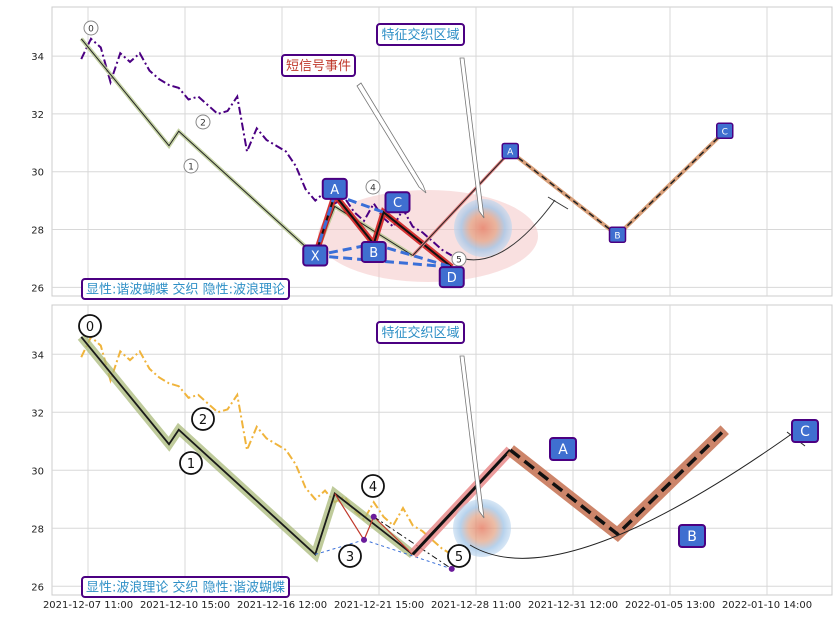 Image resolution: width=839 pixels, height=624 pixels. I want to click on harmonic-point-label: X, so click(315, 257).